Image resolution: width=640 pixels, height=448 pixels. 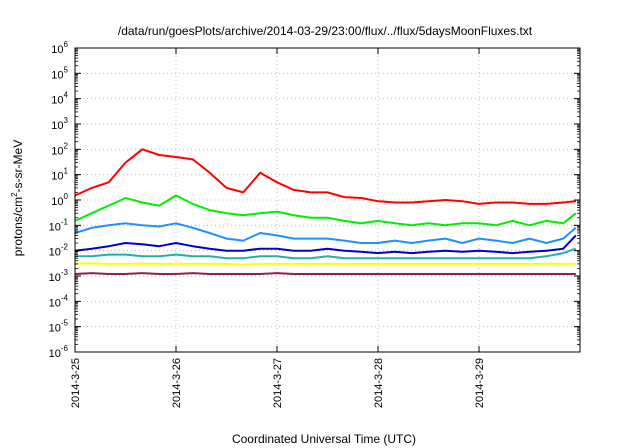 What do you see at coordinates (379, 383) in the screenshot?
I see `x-tick-label: 2014-3-28` at bounding box center [379, 383].